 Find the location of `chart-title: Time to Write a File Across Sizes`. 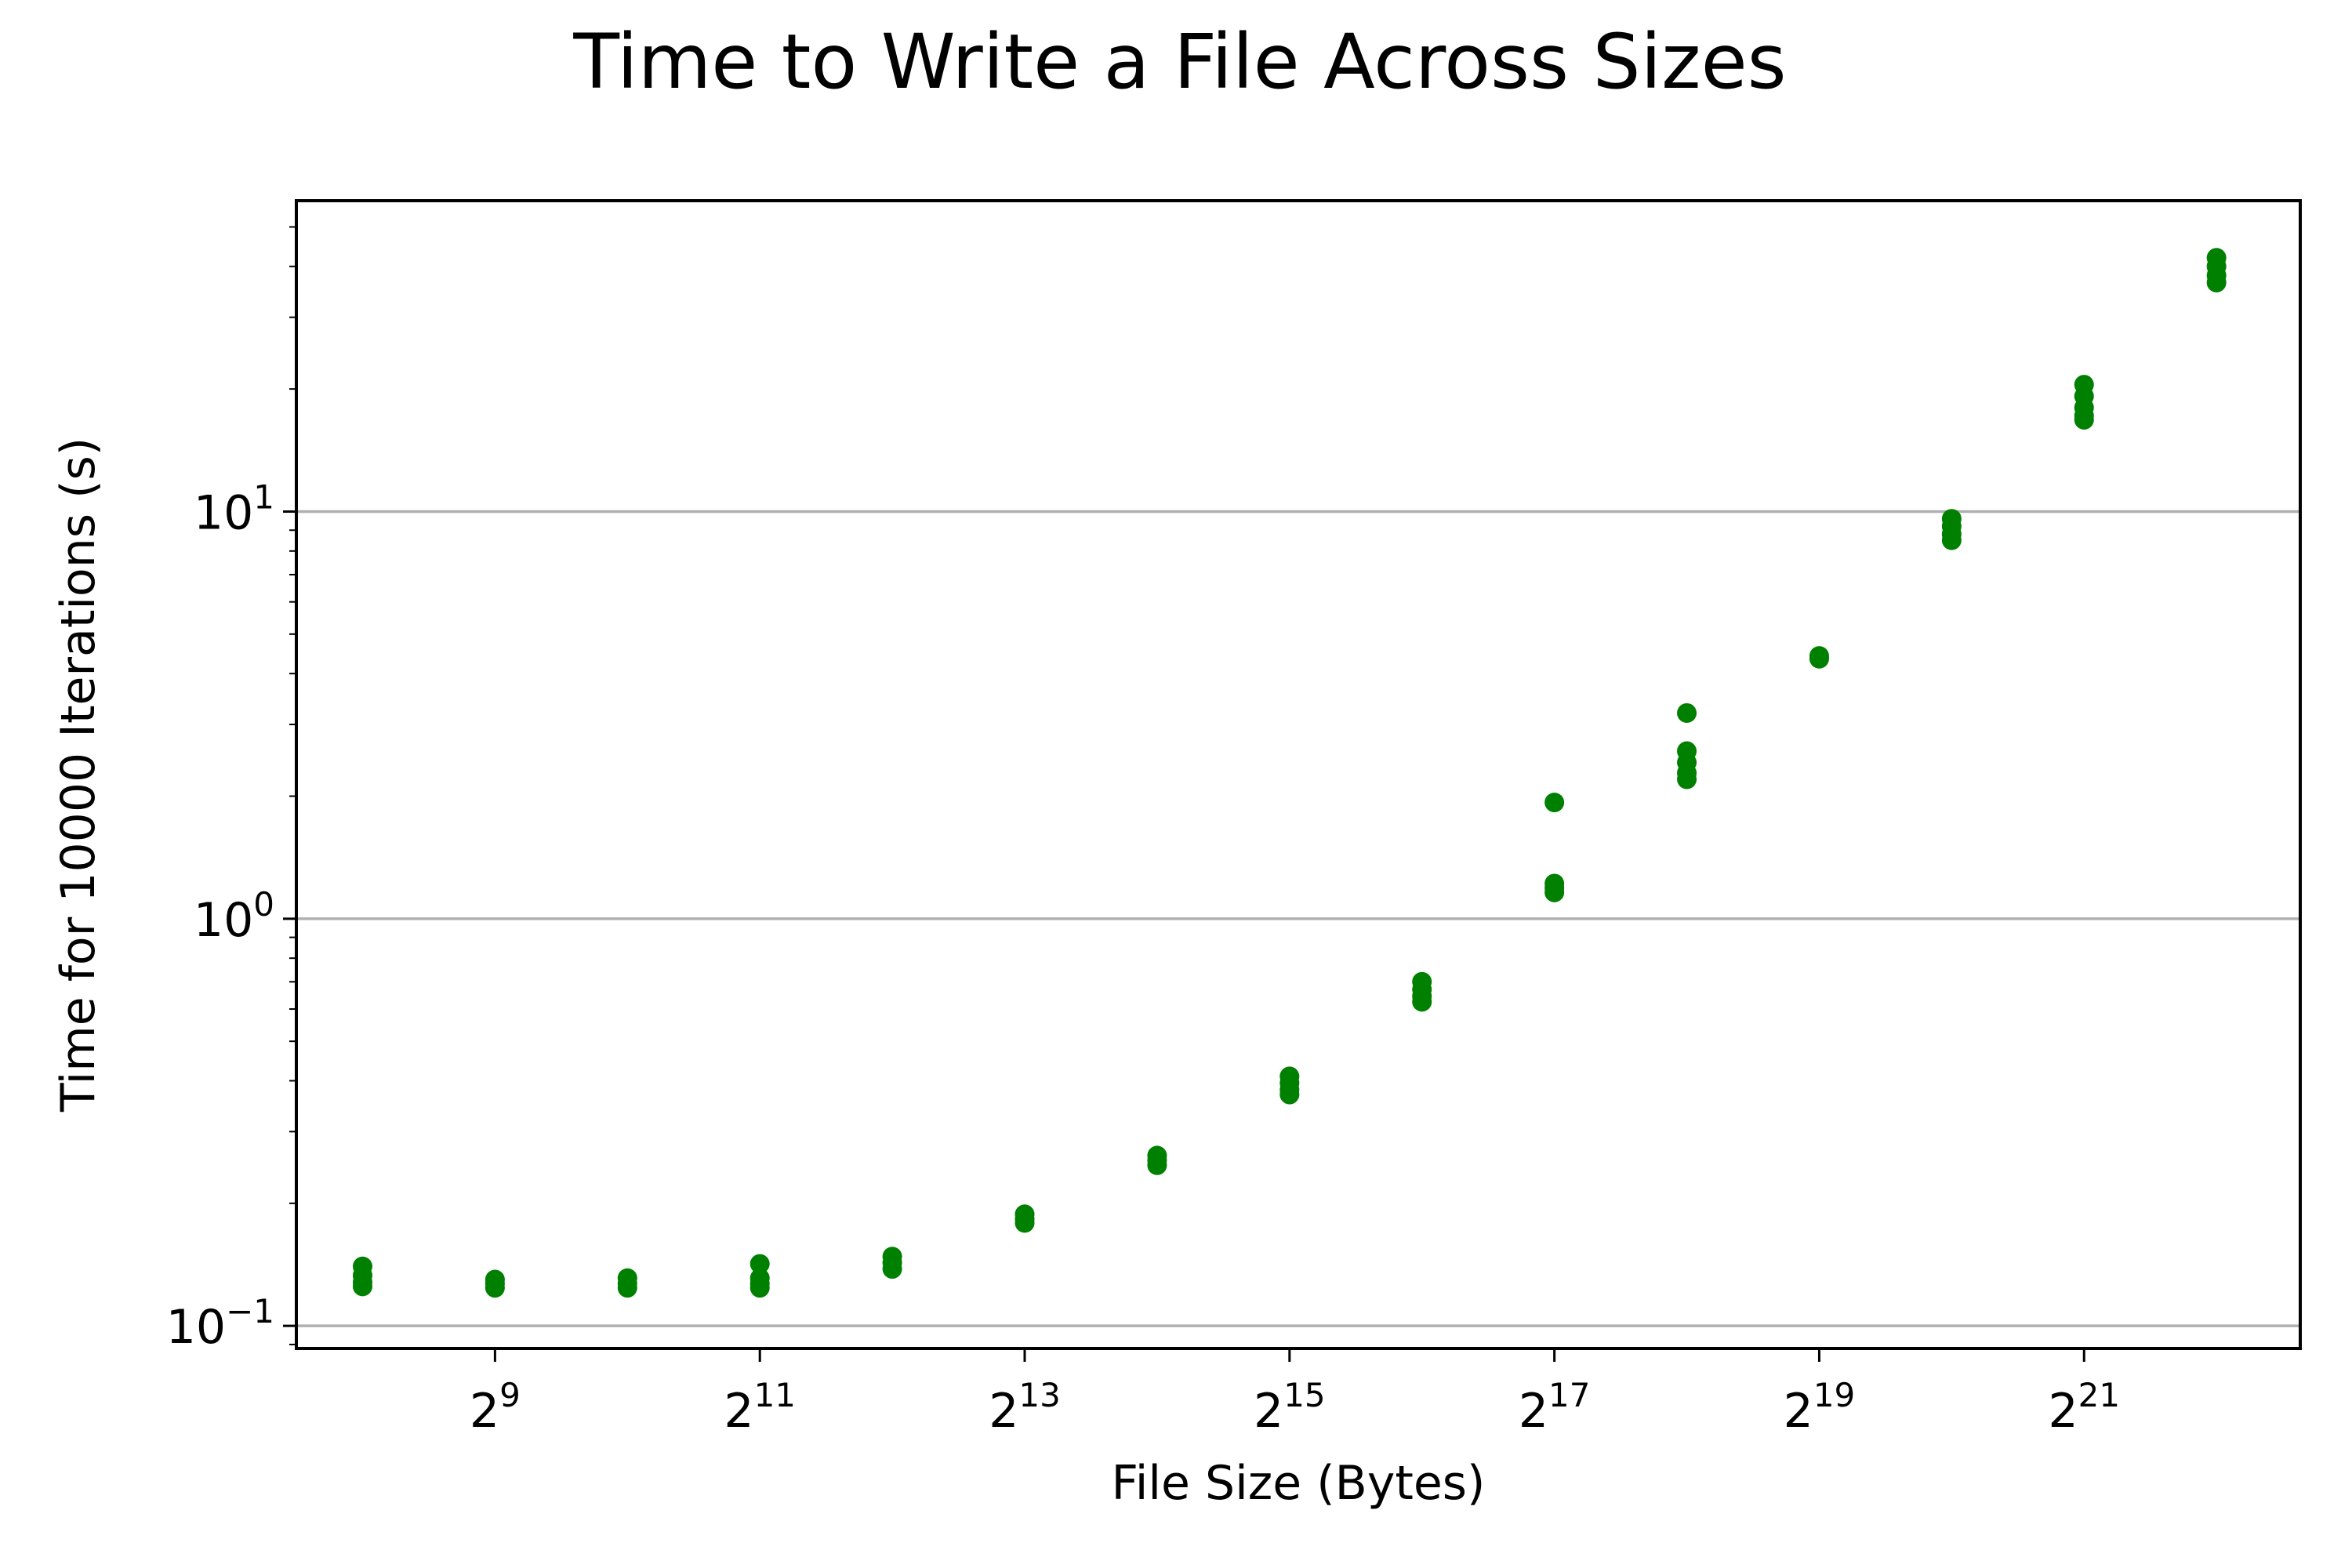

chart-title: Time to Write a File Across Sizes is located at coordinates (1179, 62).